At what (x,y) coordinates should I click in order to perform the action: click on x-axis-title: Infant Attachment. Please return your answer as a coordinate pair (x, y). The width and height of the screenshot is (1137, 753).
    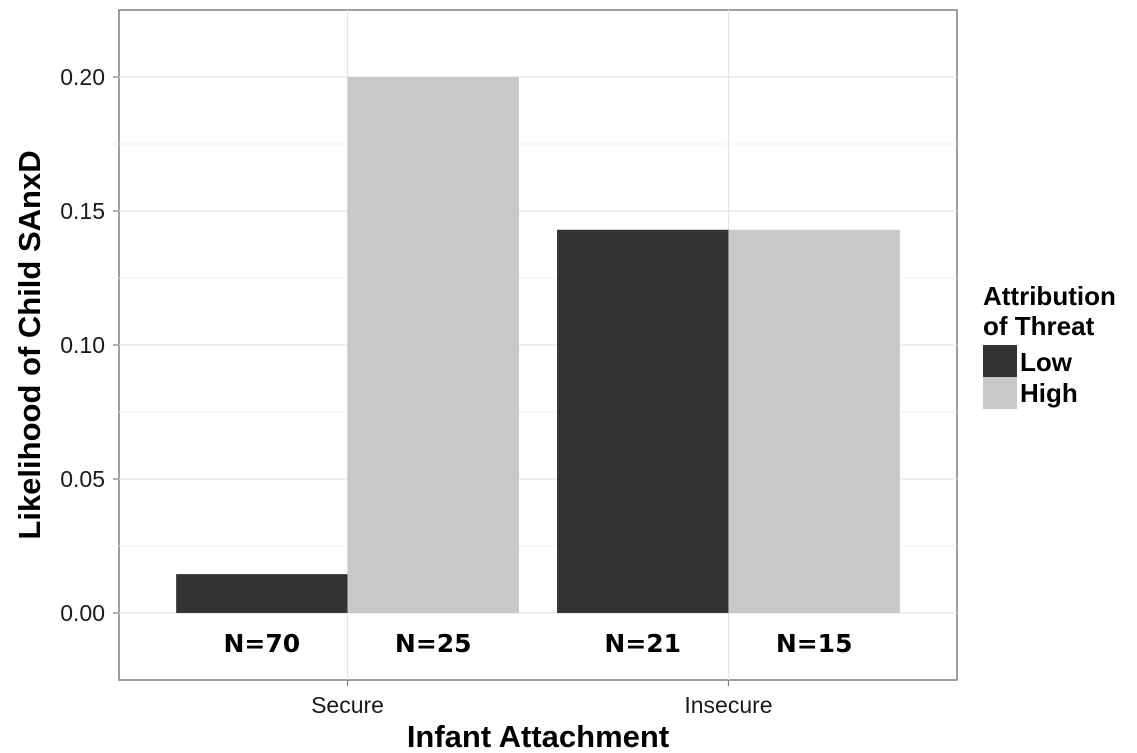
    Looking at the image, I should click on (538, 736).